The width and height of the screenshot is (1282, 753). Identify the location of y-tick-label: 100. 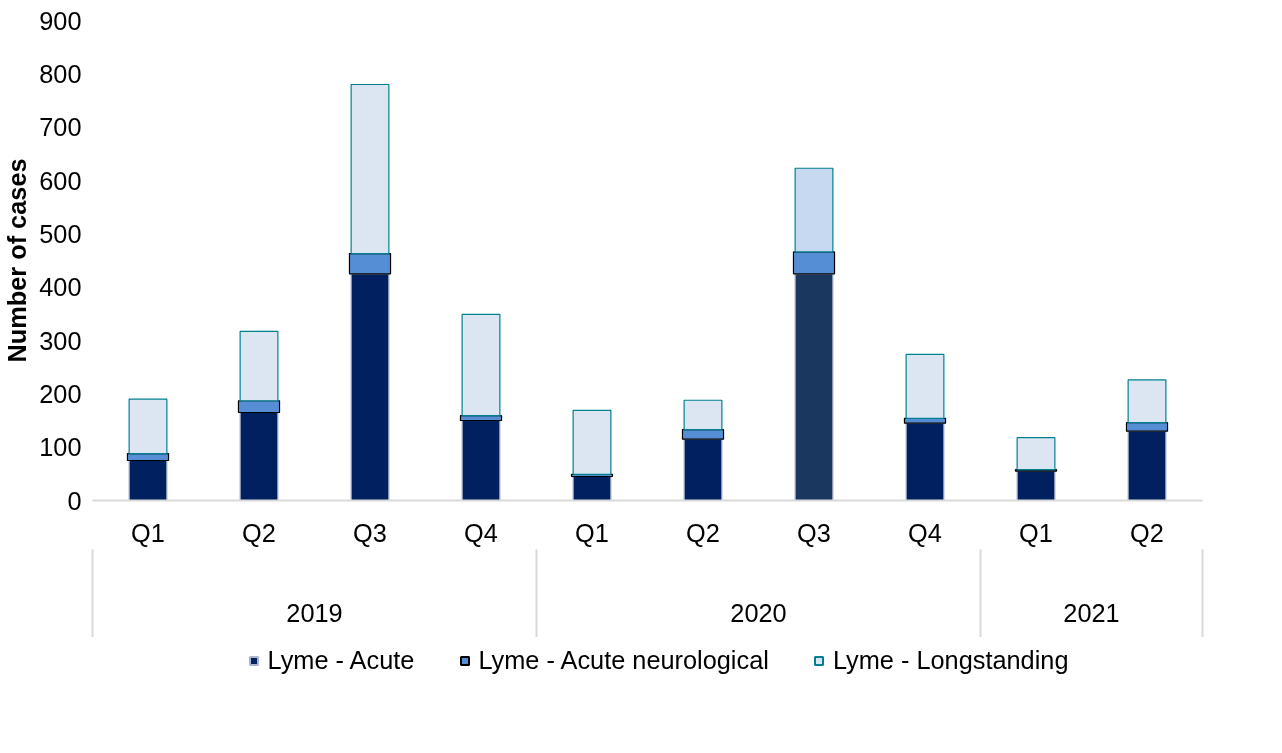
(60, 447).